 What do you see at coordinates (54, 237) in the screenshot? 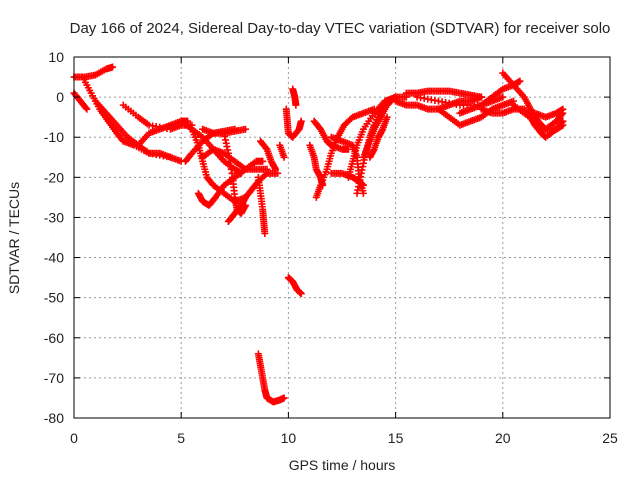
I see `y-tick-labels: 10 0 -10 -20 -30 -40 -50 -60 -70 -80` at bounding box center [54, 237].